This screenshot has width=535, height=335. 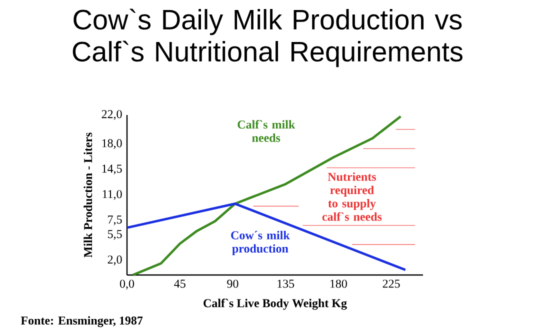 What do you see at coordinates (88, 195) in the screenshot?
I see `y-axis-title: Milk Production - Liters` at bounding box center [88, 195].